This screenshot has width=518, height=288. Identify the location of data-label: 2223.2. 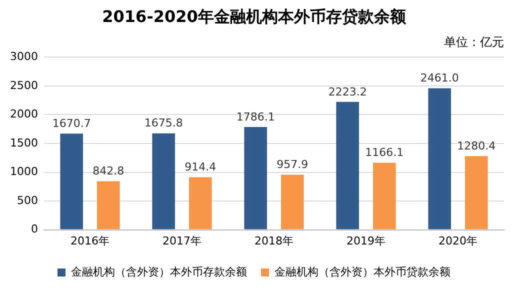
(347, 91).